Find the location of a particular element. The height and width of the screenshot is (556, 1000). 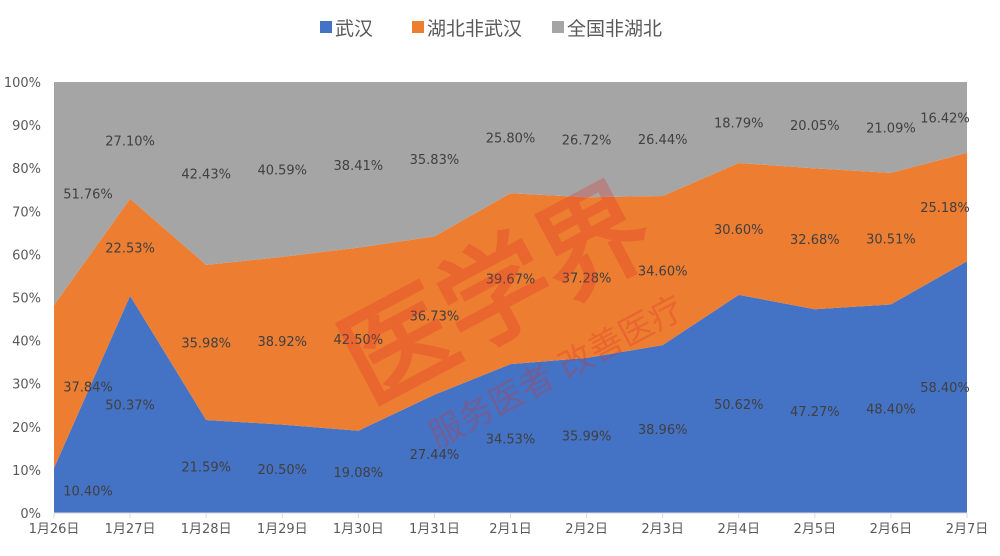

data-label: 30.51% is located at coordinates (891, 240).